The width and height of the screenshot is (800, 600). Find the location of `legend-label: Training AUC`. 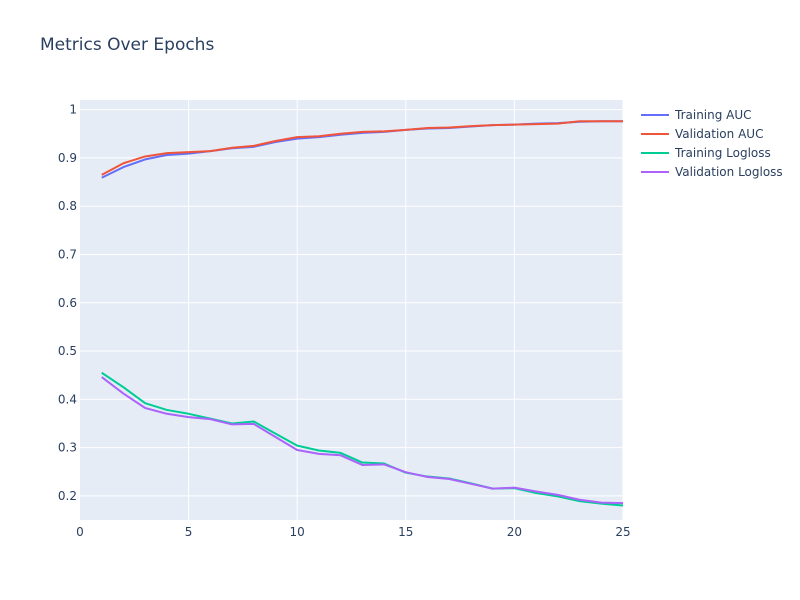

legend-label: Training AUC is located at coordinates (713, 115).